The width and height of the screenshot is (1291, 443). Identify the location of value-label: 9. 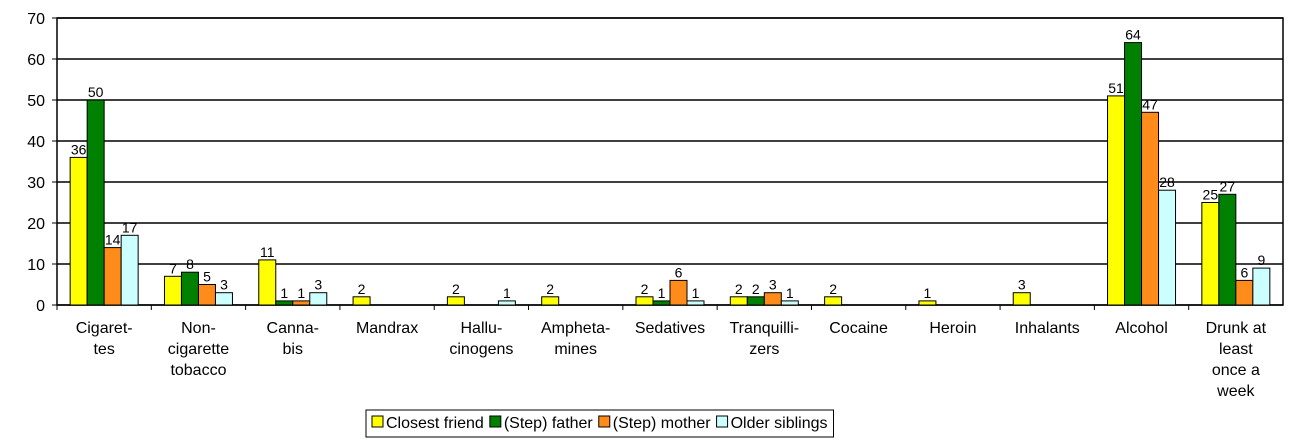
(1261, 260).